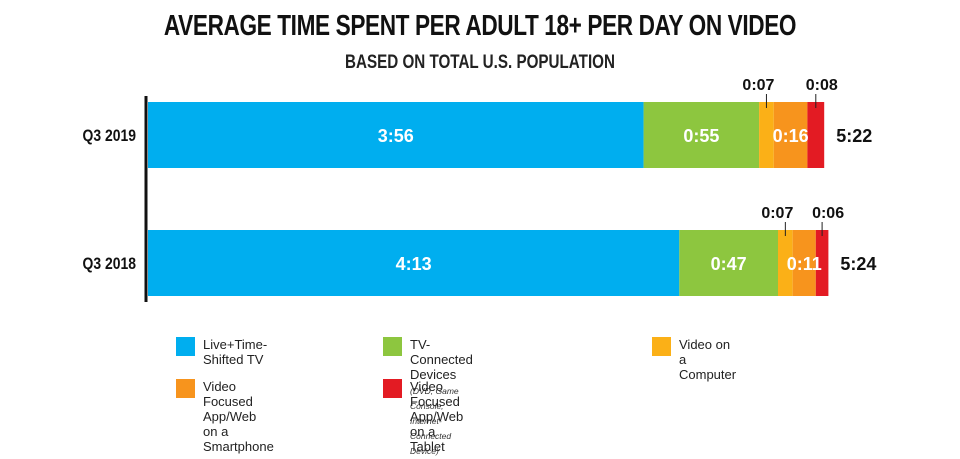 The height and width of the screenshot is (459, 960). I want to click on legend-item: Live+Time-Shifted TV, so click(221, 352).